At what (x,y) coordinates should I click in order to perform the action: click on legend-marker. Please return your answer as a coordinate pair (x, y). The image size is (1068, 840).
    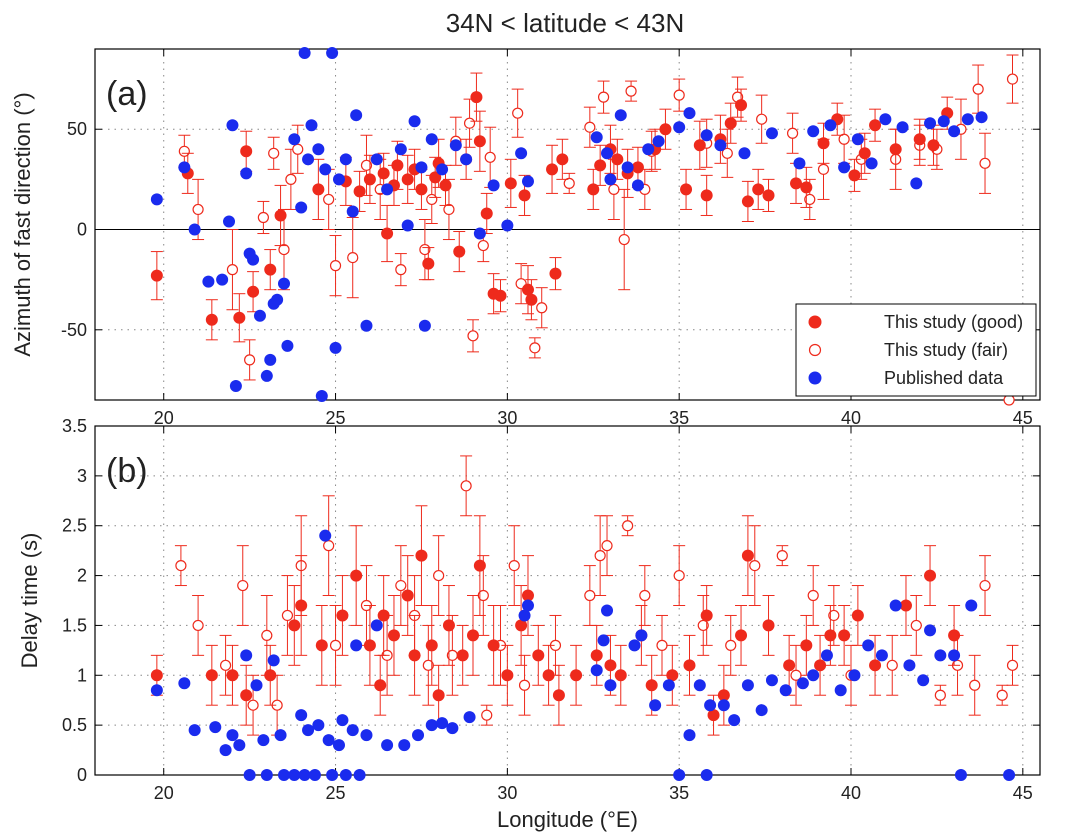
    Looking at the image, I should click on (815, 378).